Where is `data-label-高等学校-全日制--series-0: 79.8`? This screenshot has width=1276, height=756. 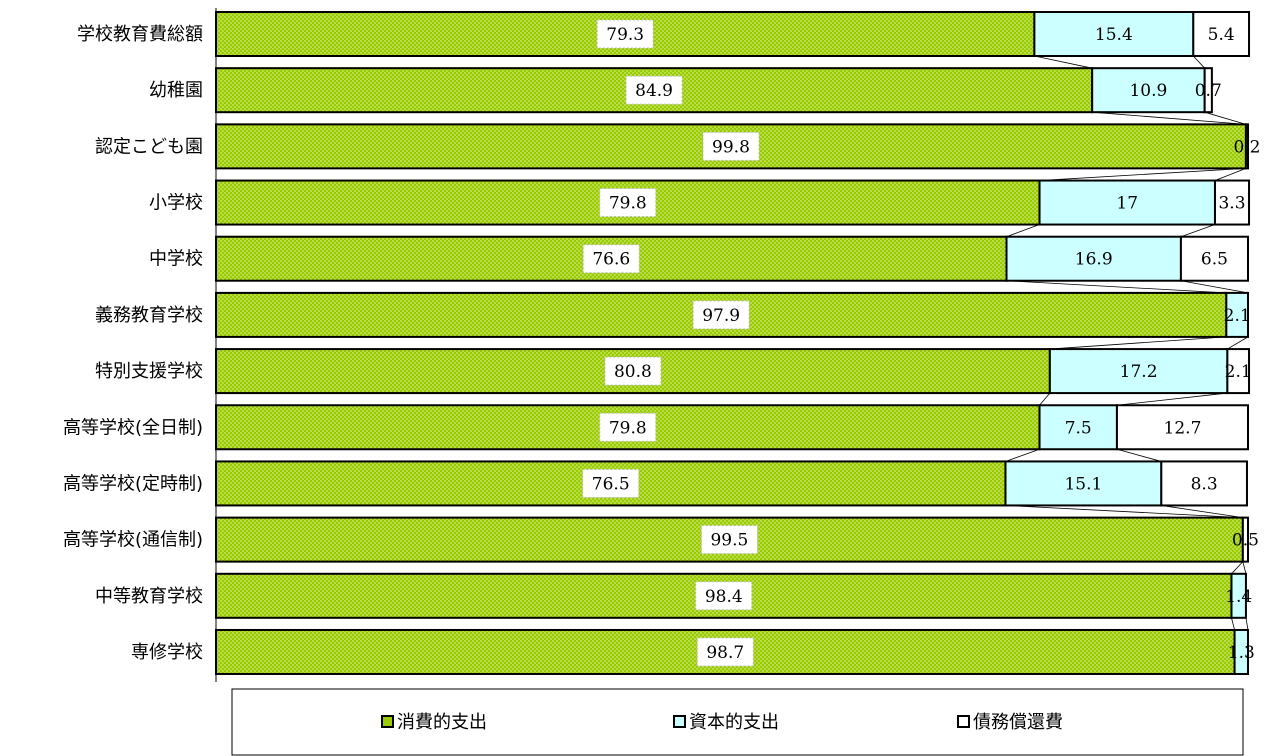 data-label-高等学校-全日制--series-0: 79.8 is located at coordinates (628, 428).